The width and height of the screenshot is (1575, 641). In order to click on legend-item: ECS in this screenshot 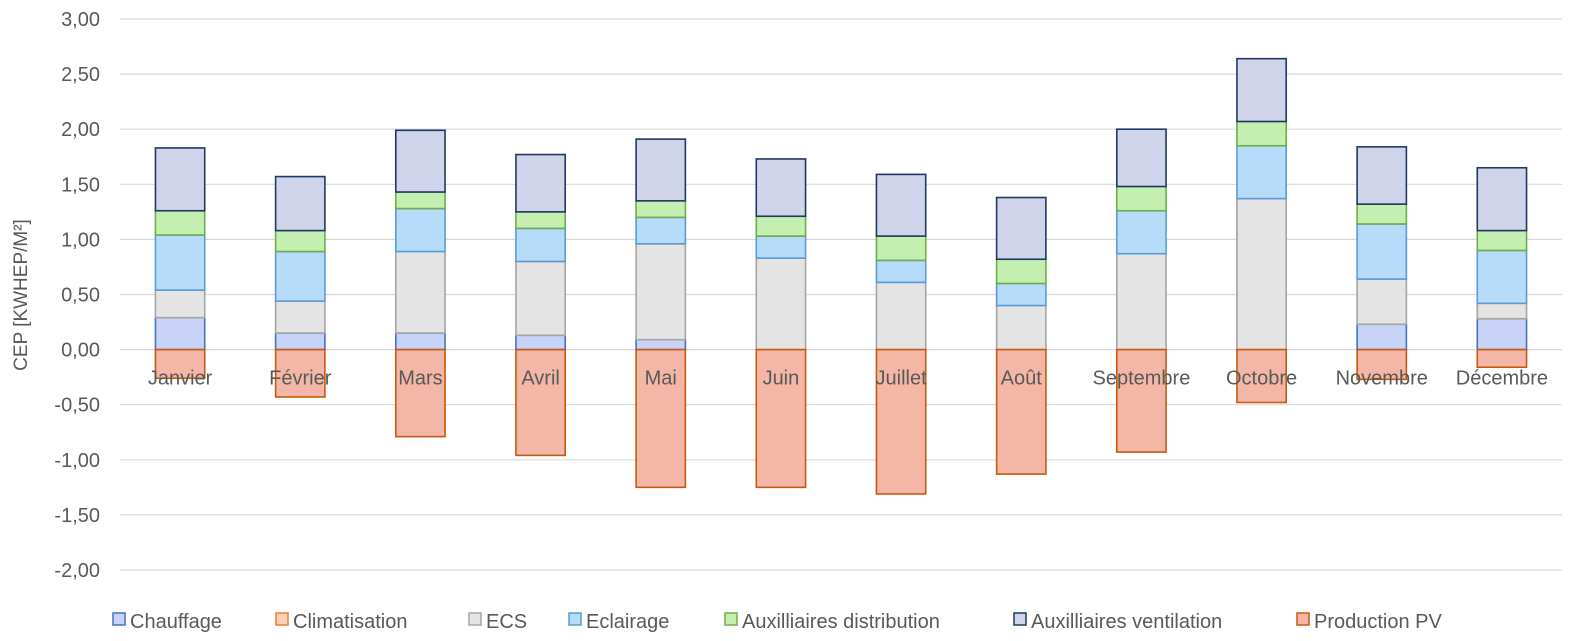, I will do `click(497, 622)`.